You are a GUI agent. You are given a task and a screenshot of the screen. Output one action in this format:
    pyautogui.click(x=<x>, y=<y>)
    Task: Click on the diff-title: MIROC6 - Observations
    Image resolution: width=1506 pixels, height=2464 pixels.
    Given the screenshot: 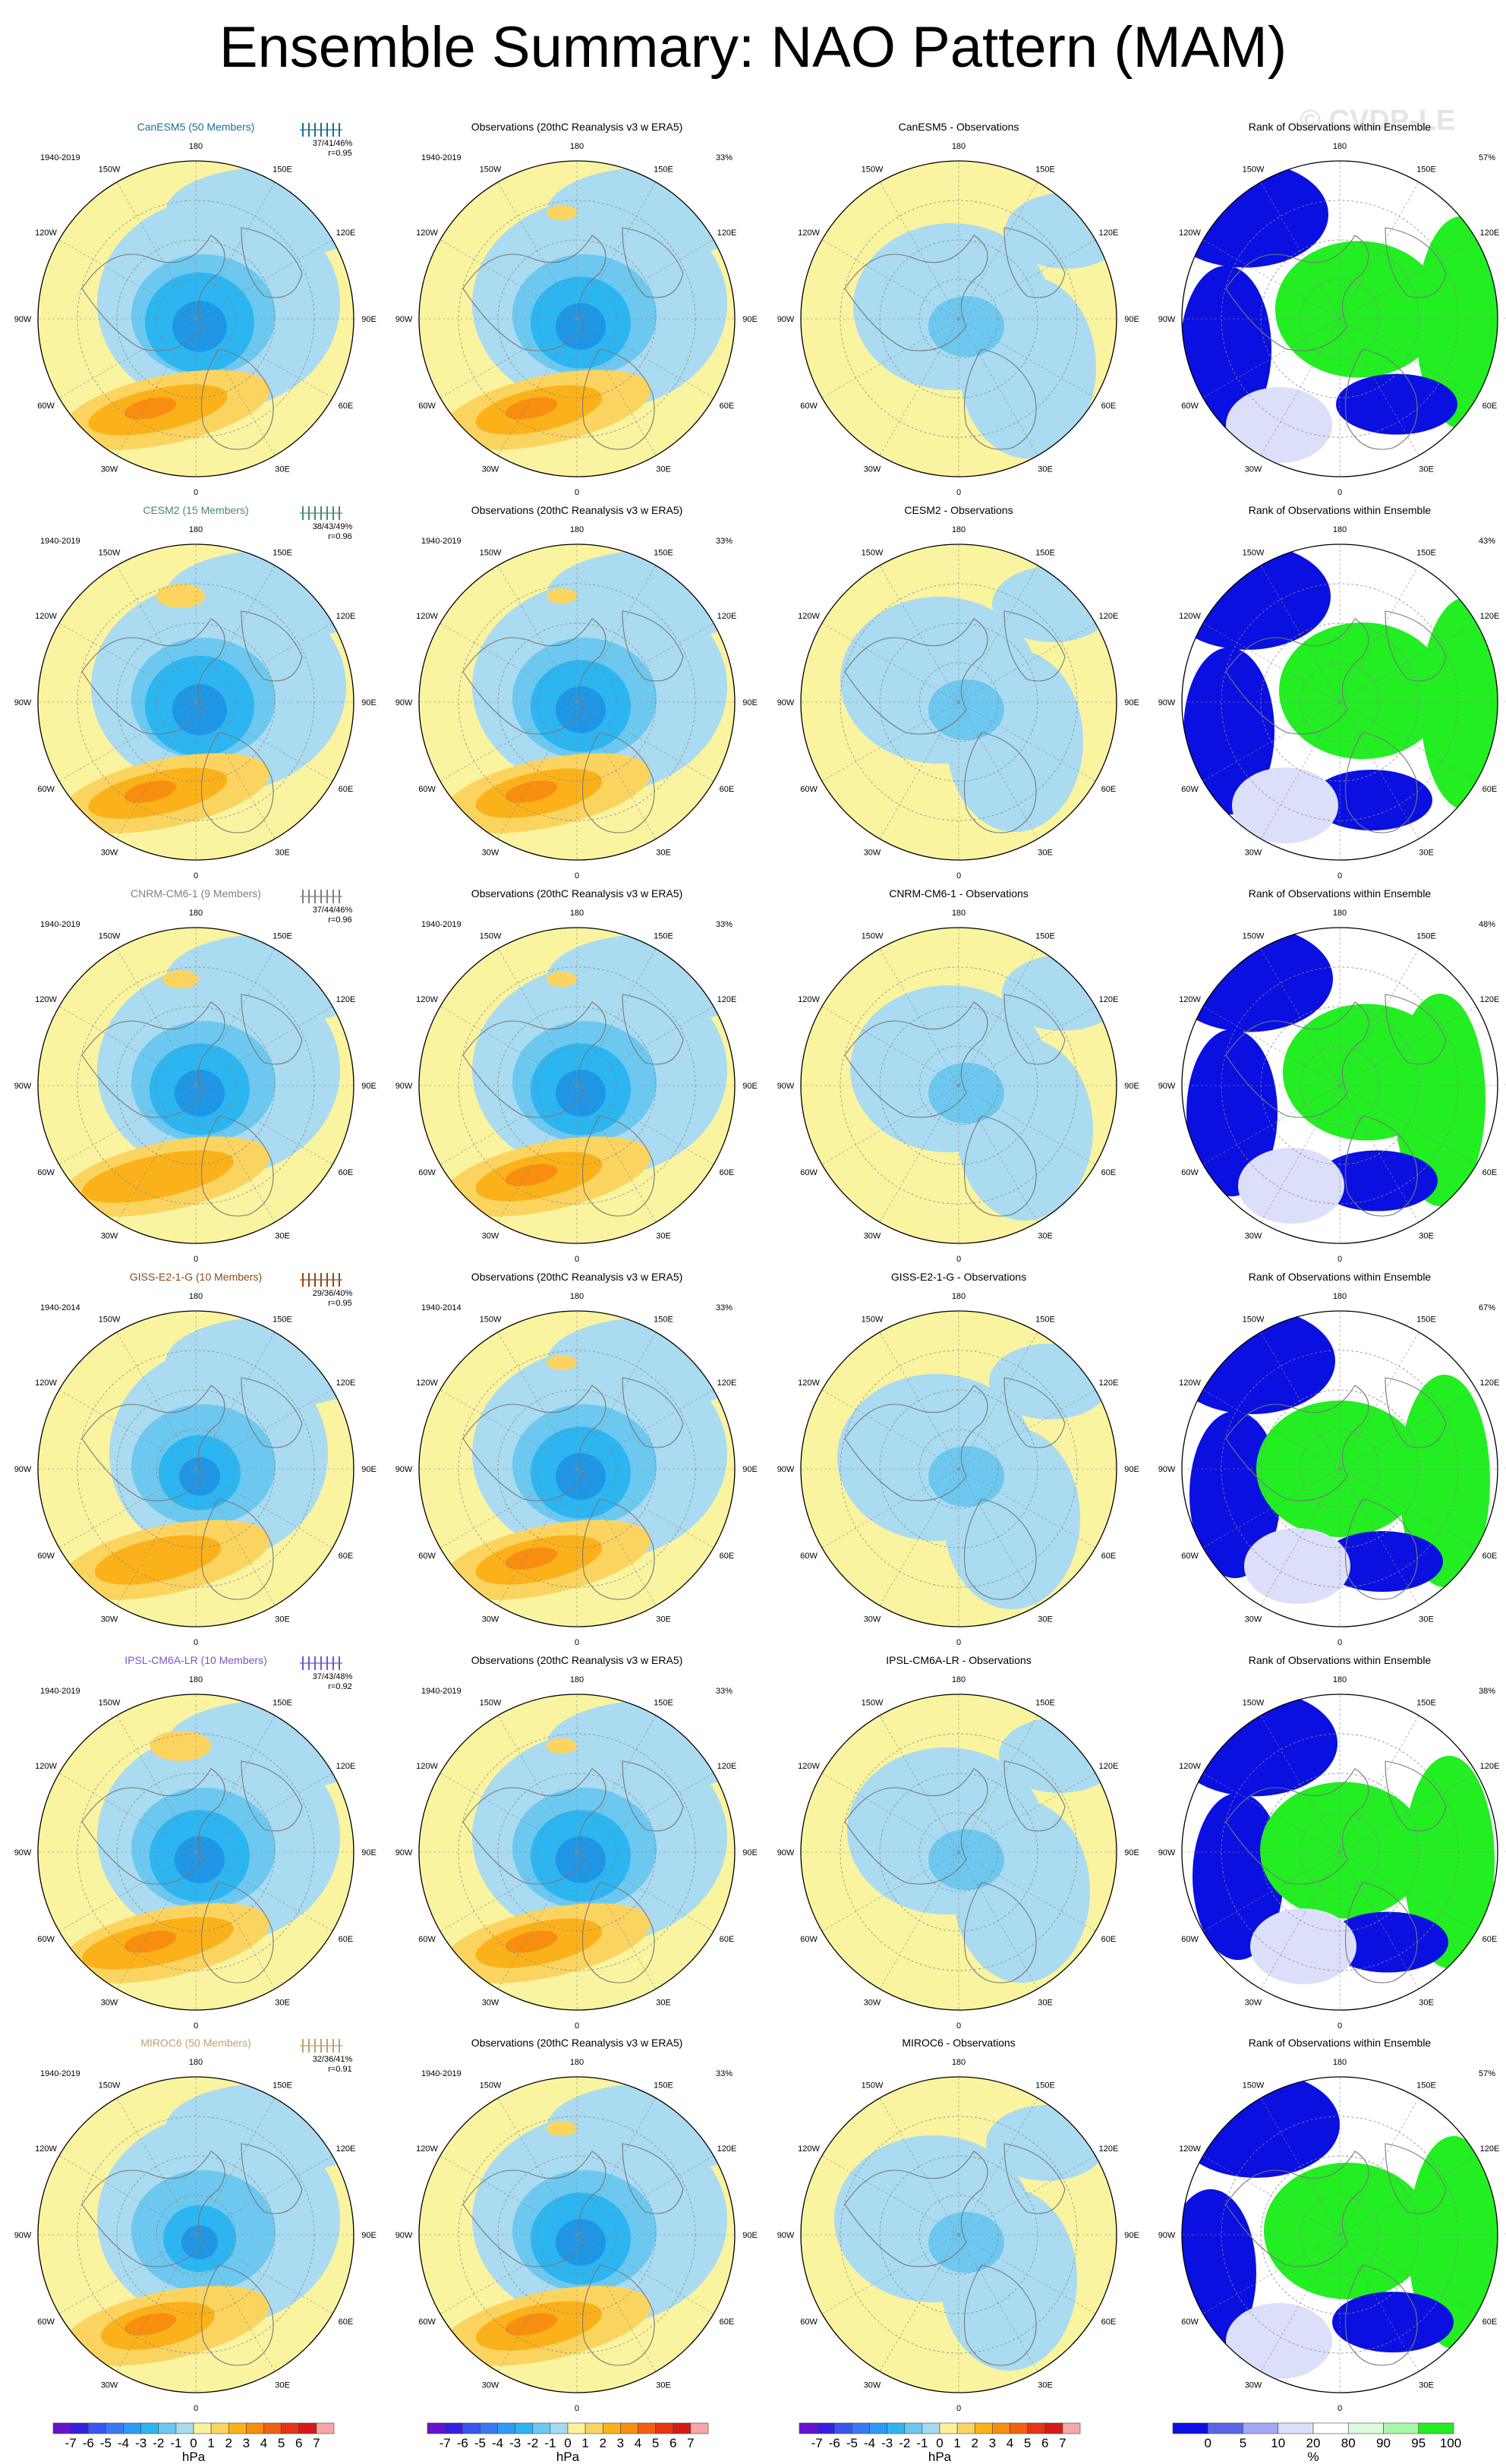 What is the action you would take?
    pyautogui.click(x=958, y=2043)
    